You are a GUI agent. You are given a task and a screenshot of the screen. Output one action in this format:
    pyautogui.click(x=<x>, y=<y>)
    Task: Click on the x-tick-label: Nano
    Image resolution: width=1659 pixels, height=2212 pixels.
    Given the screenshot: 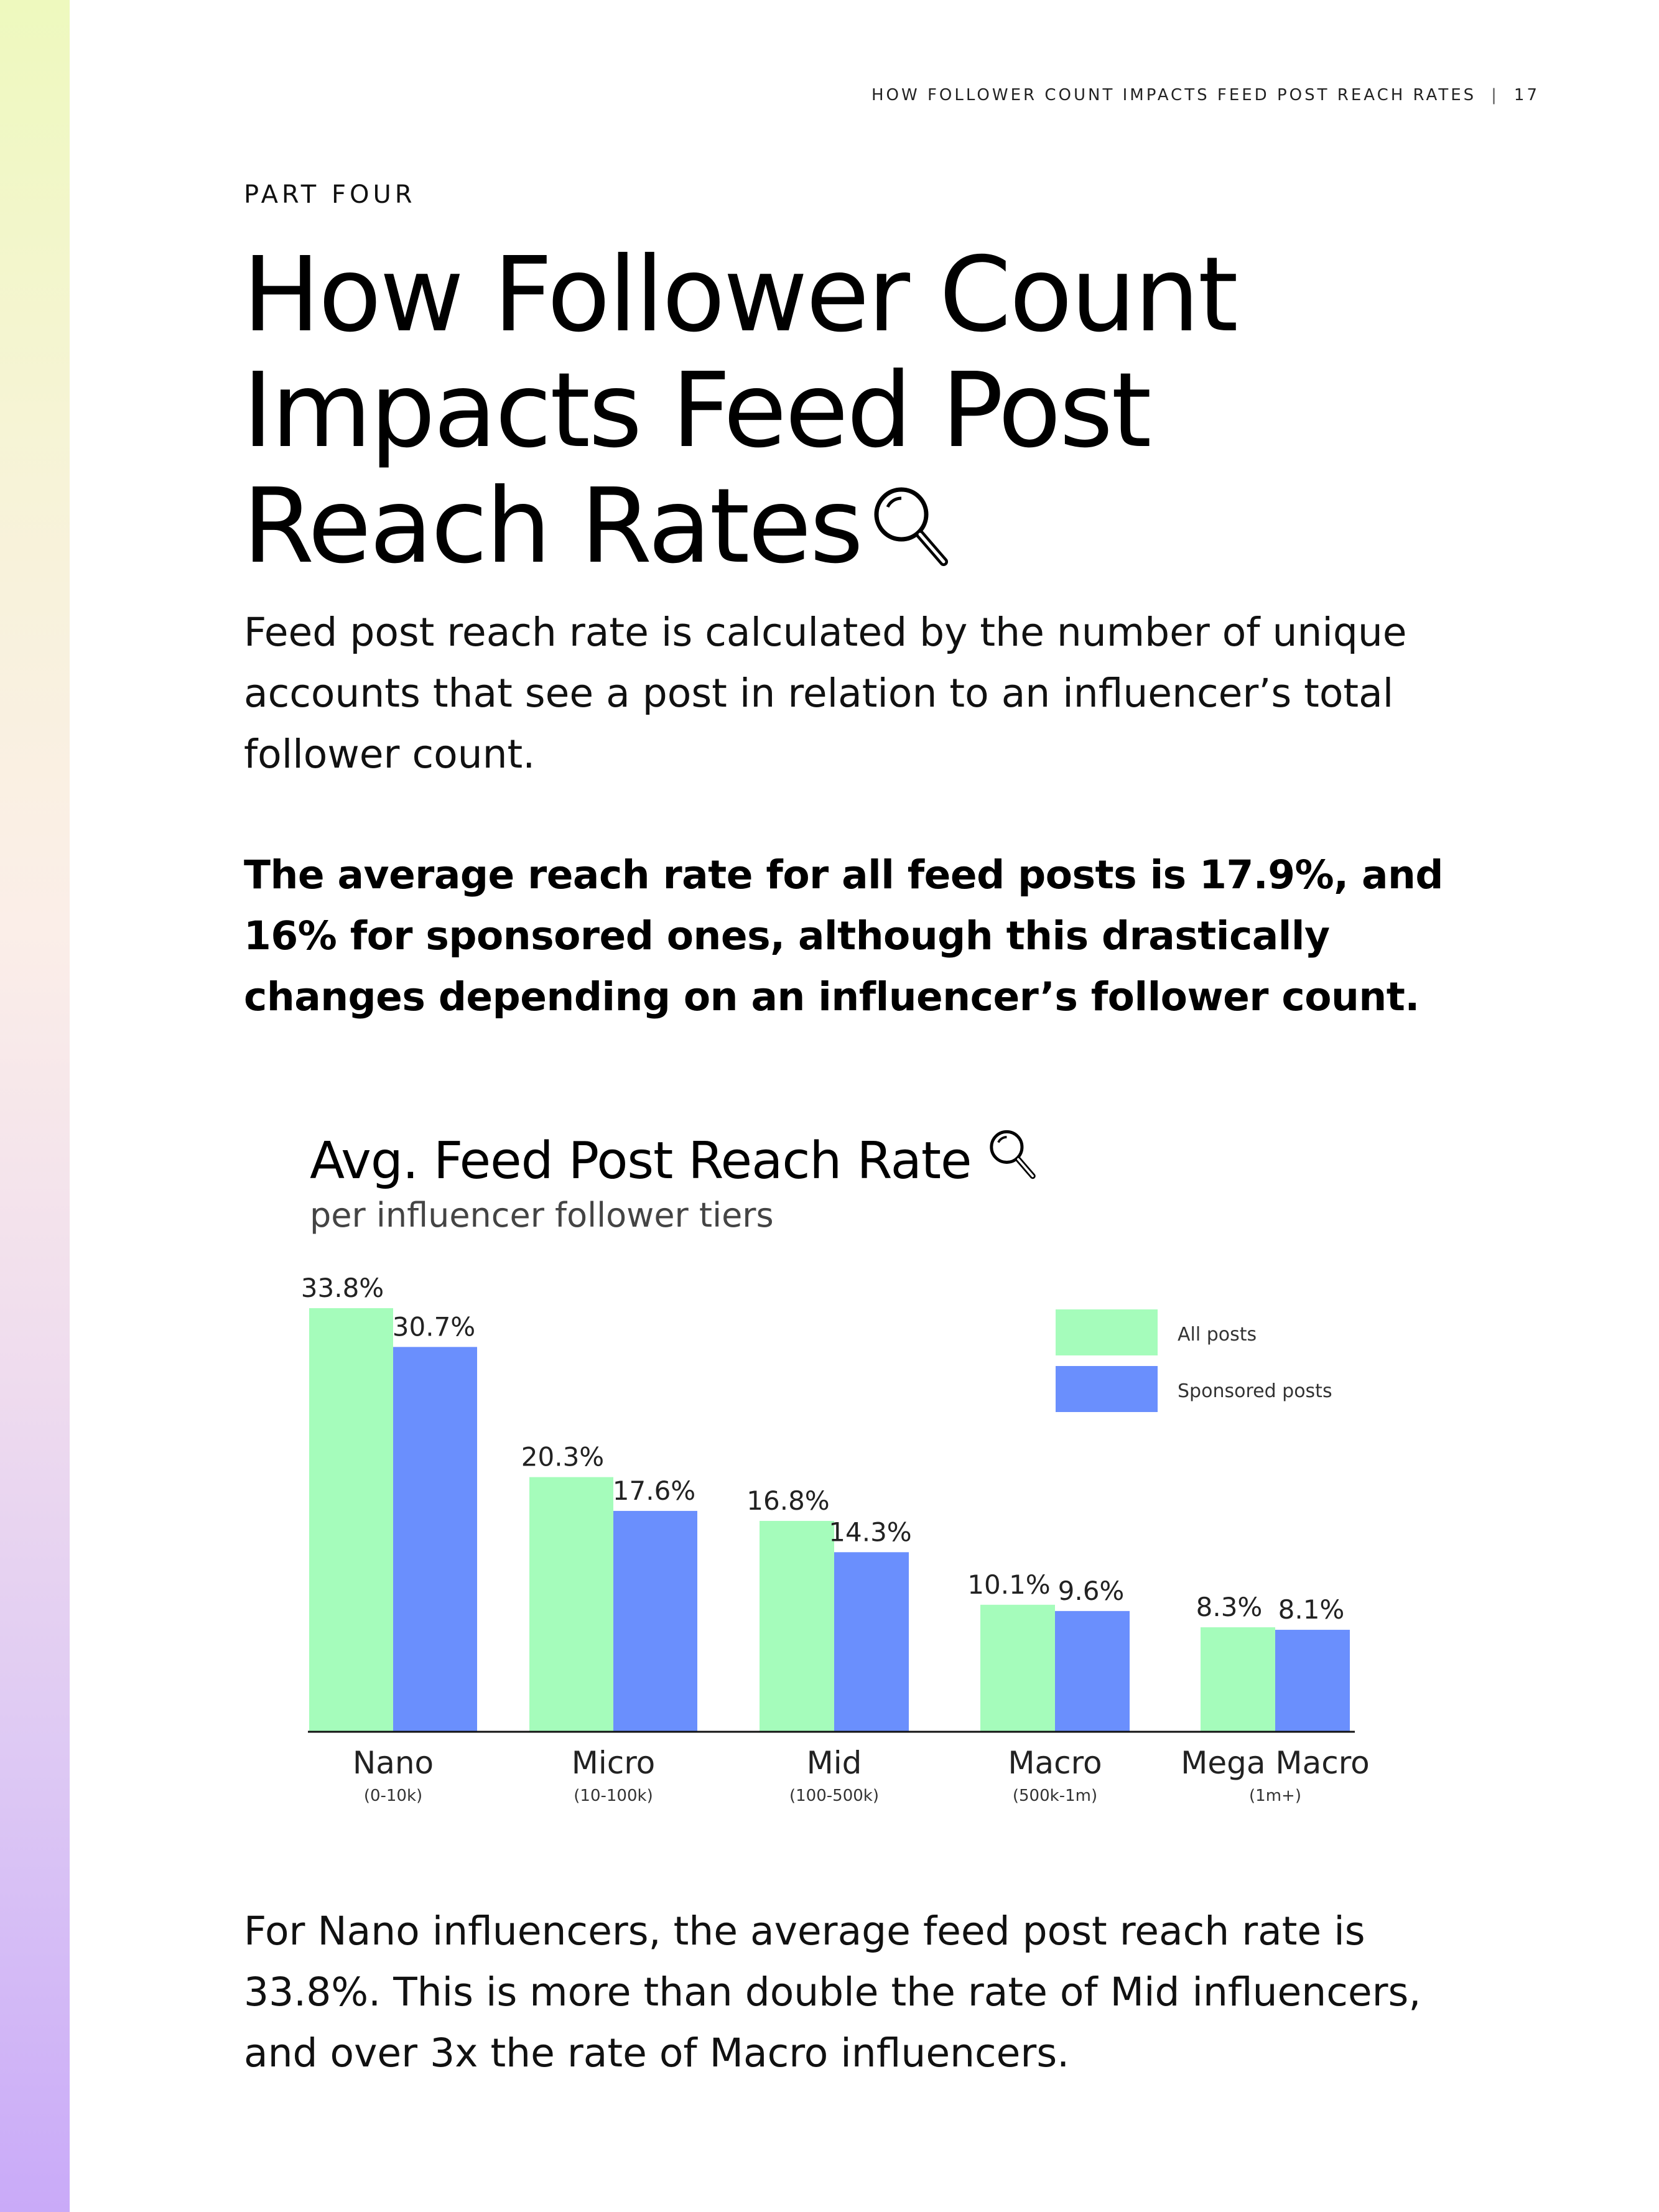 What is the action you would take?
    pyautogui.click(x=393, y=1763)
    